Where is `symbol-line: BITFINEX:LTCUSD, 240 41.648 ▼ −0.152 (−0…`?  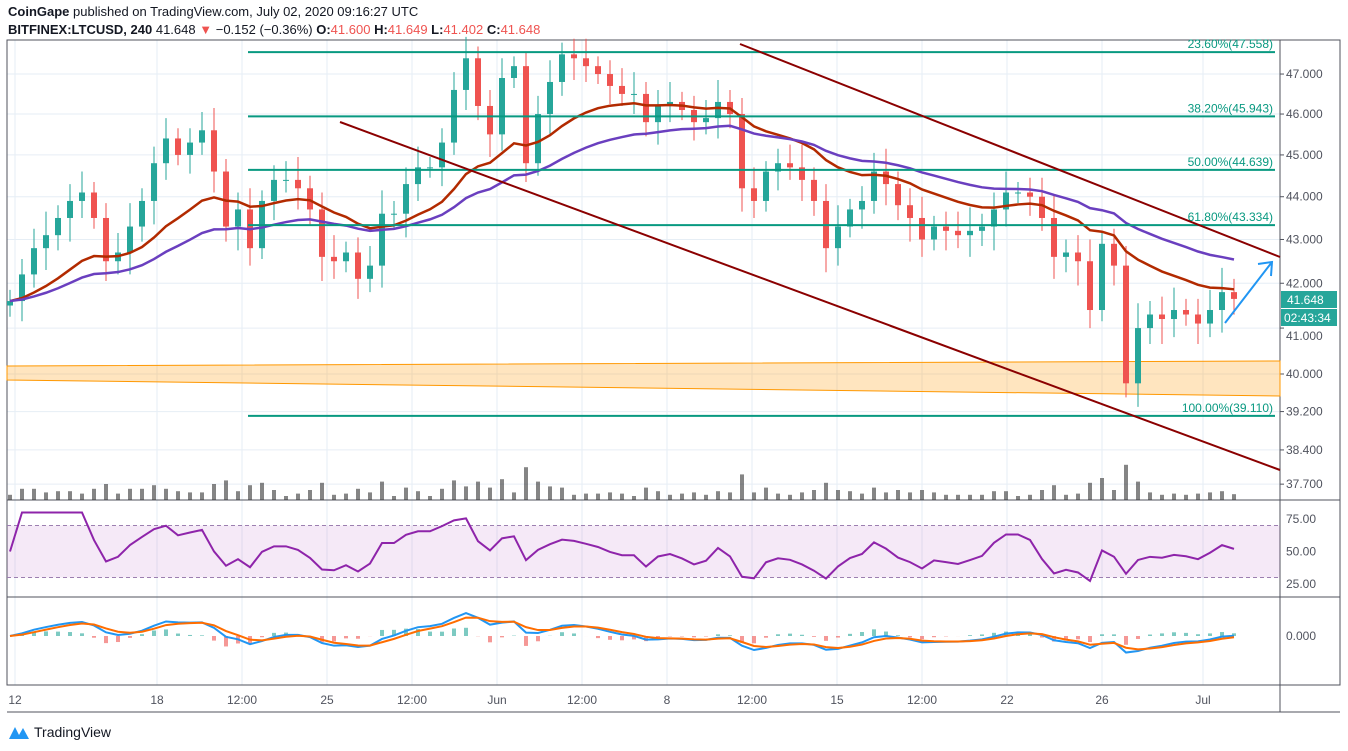
symbol-line: BITFINEX:LTCUSD, 240 41.648 ▼ −0.152 (−0… is located at coordinates (274, 29).